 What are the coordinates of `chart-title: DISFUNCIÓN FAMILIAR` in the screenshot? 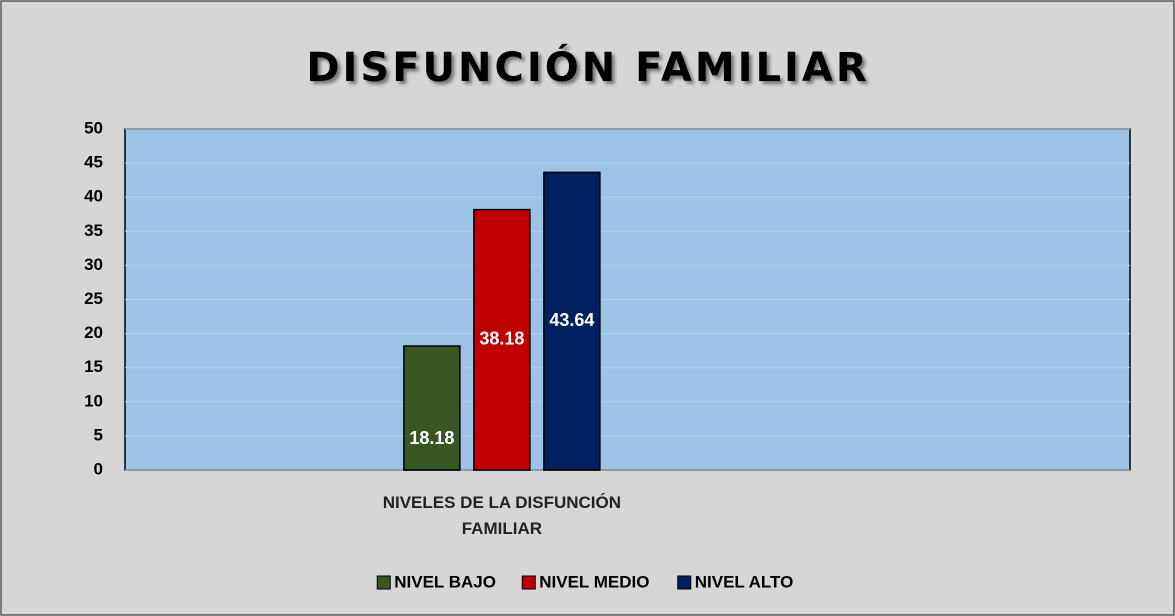 It's located at (587, 67).